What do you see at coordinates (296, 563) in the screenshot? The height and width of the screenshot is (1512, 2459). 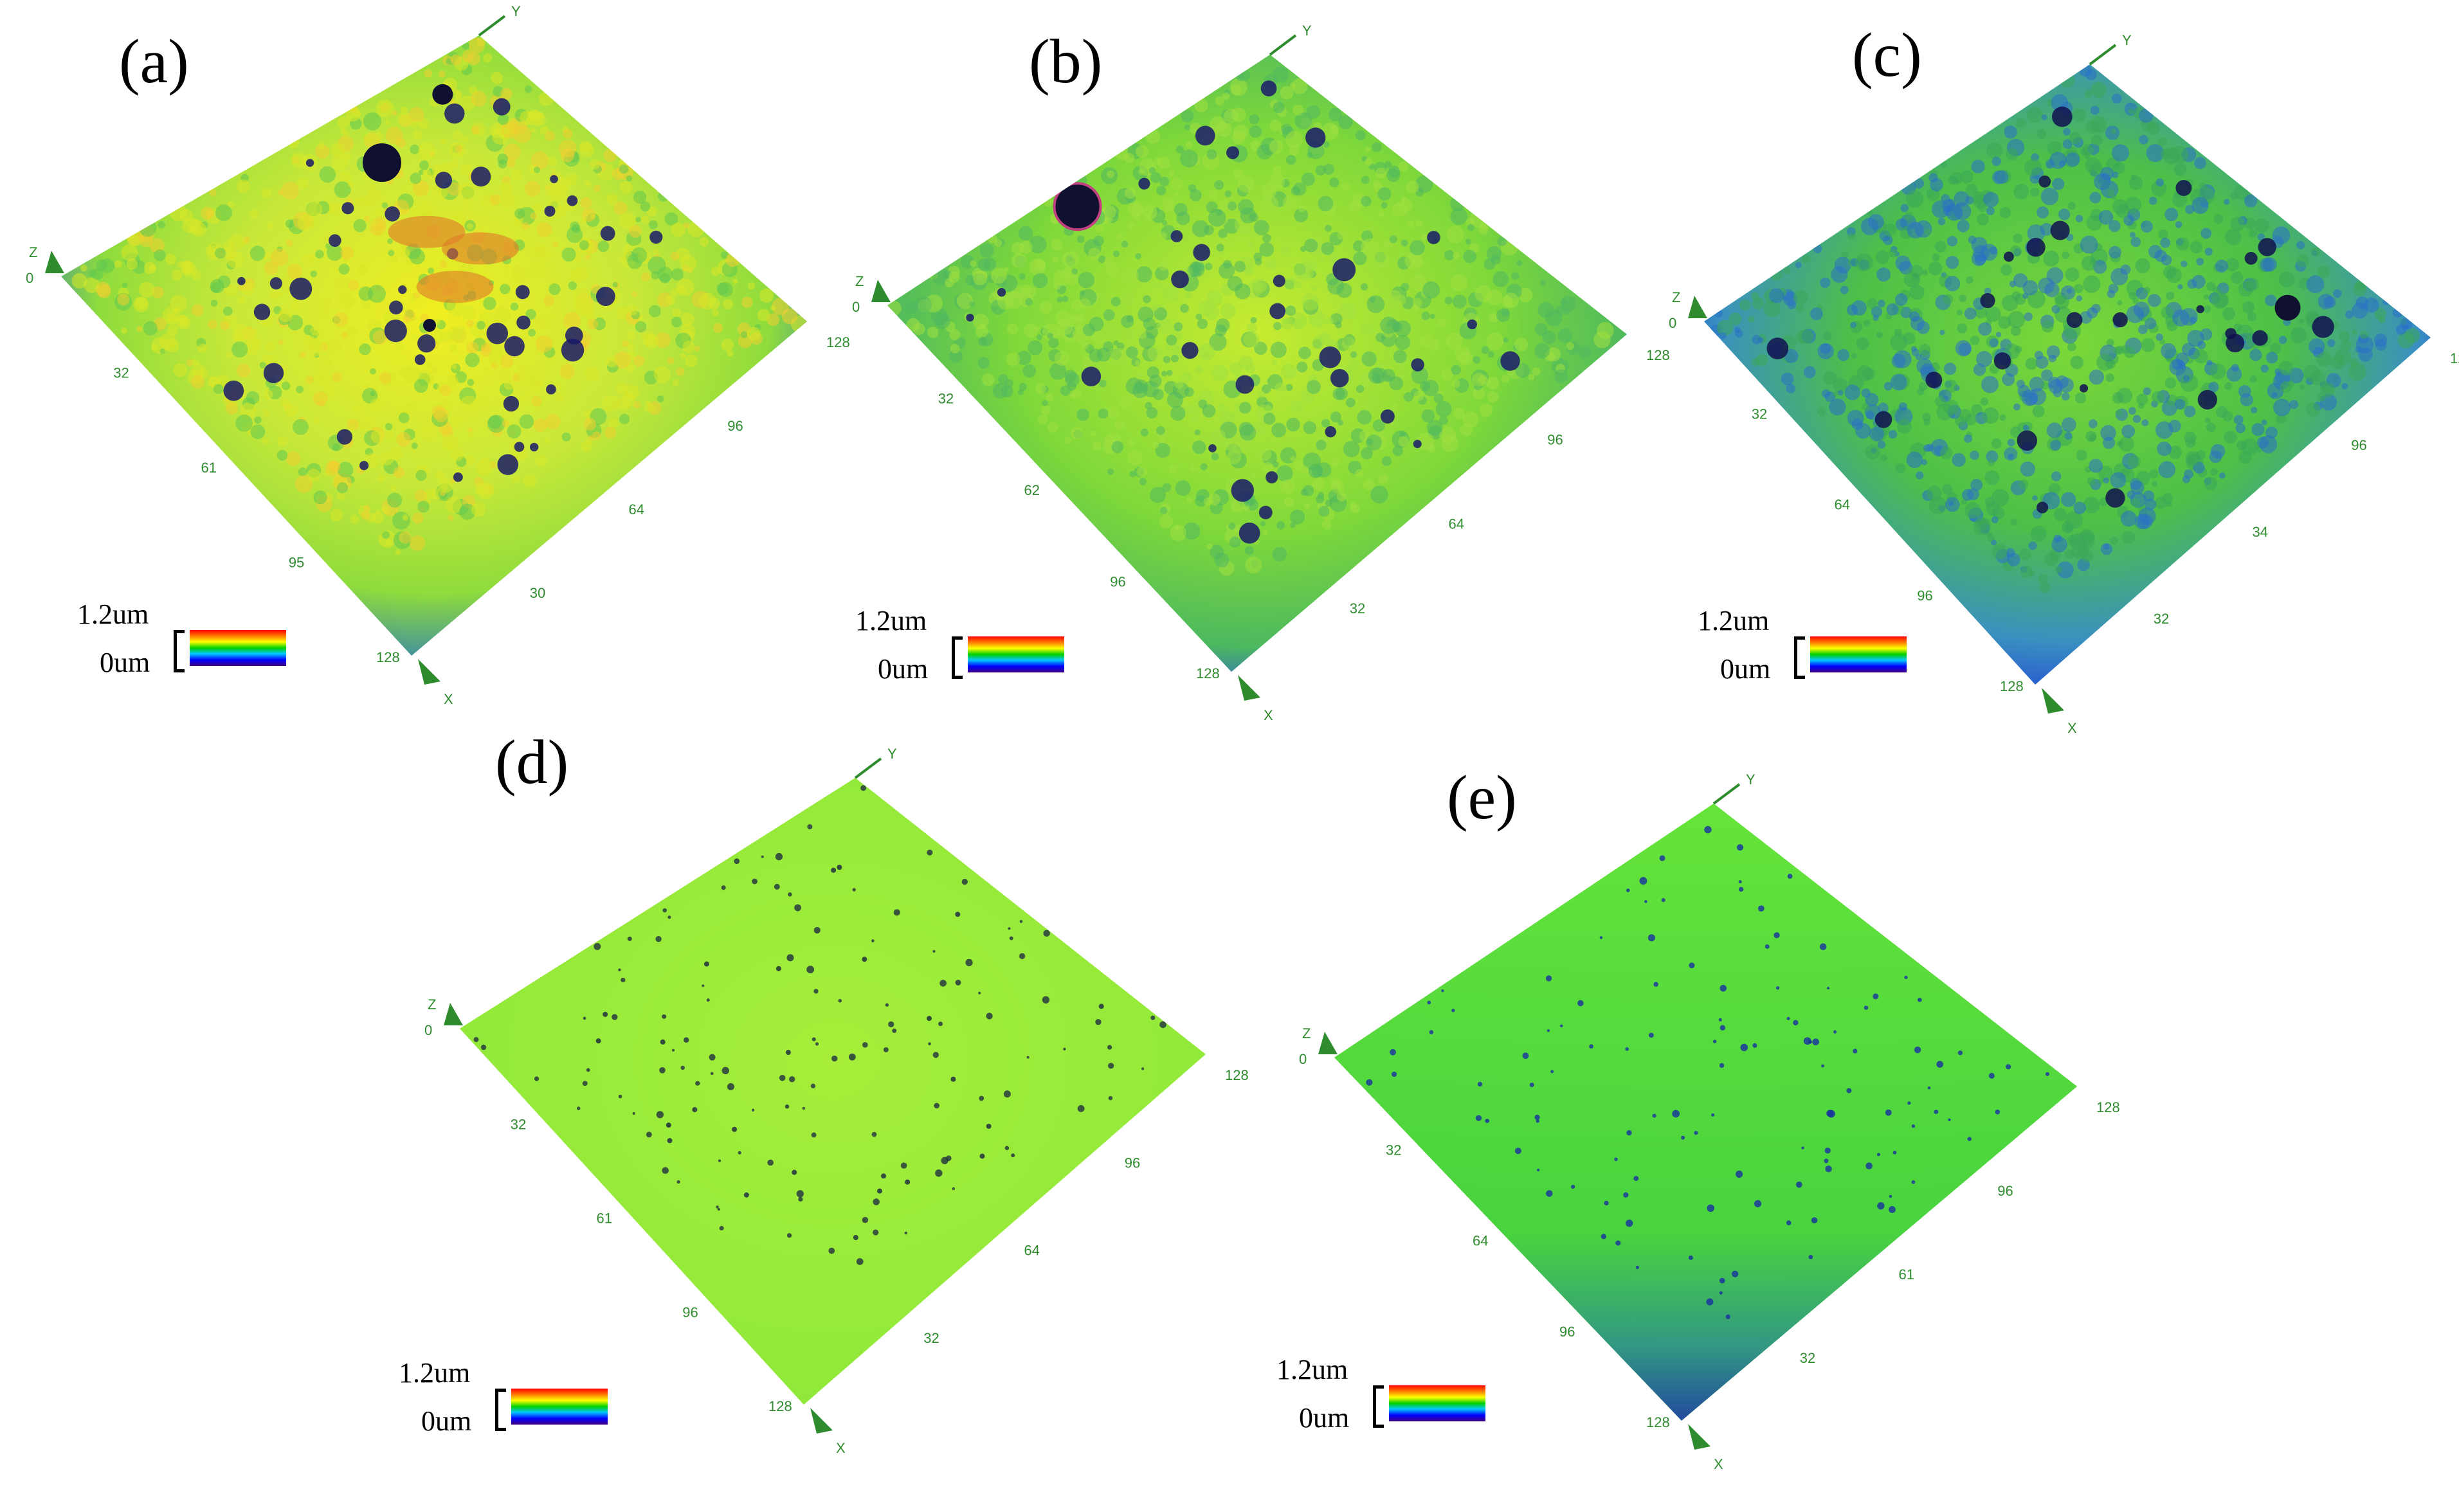 I see `tick-label: 95` at bounding box center [296, 563].